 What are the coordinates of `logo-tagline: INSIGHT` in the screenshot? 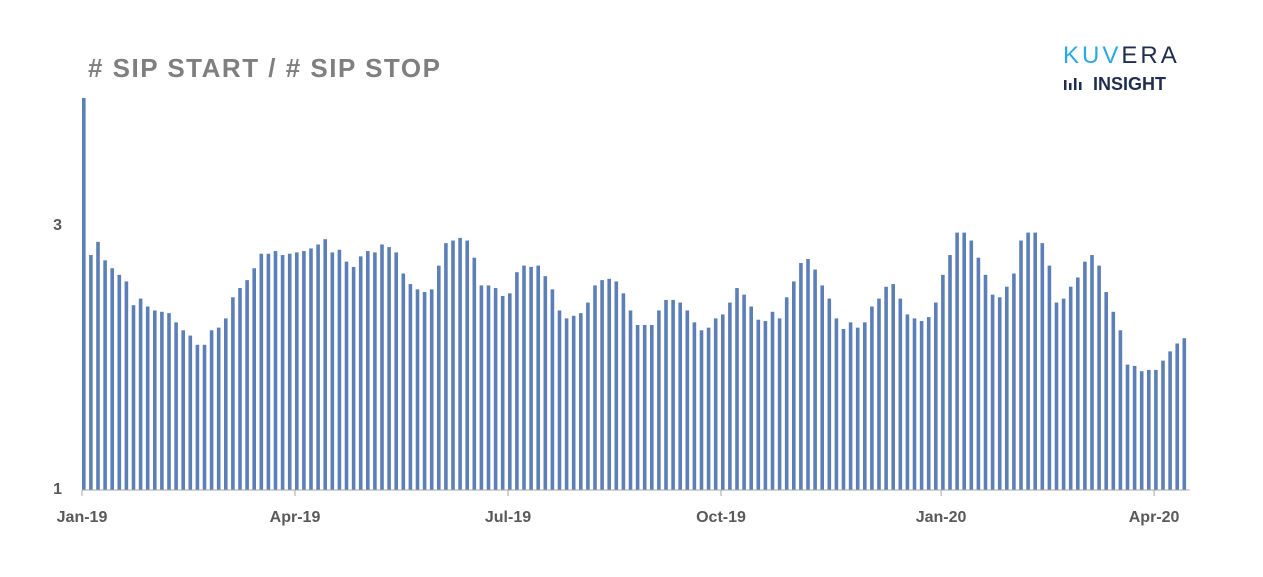 It's located at (1129, 84).